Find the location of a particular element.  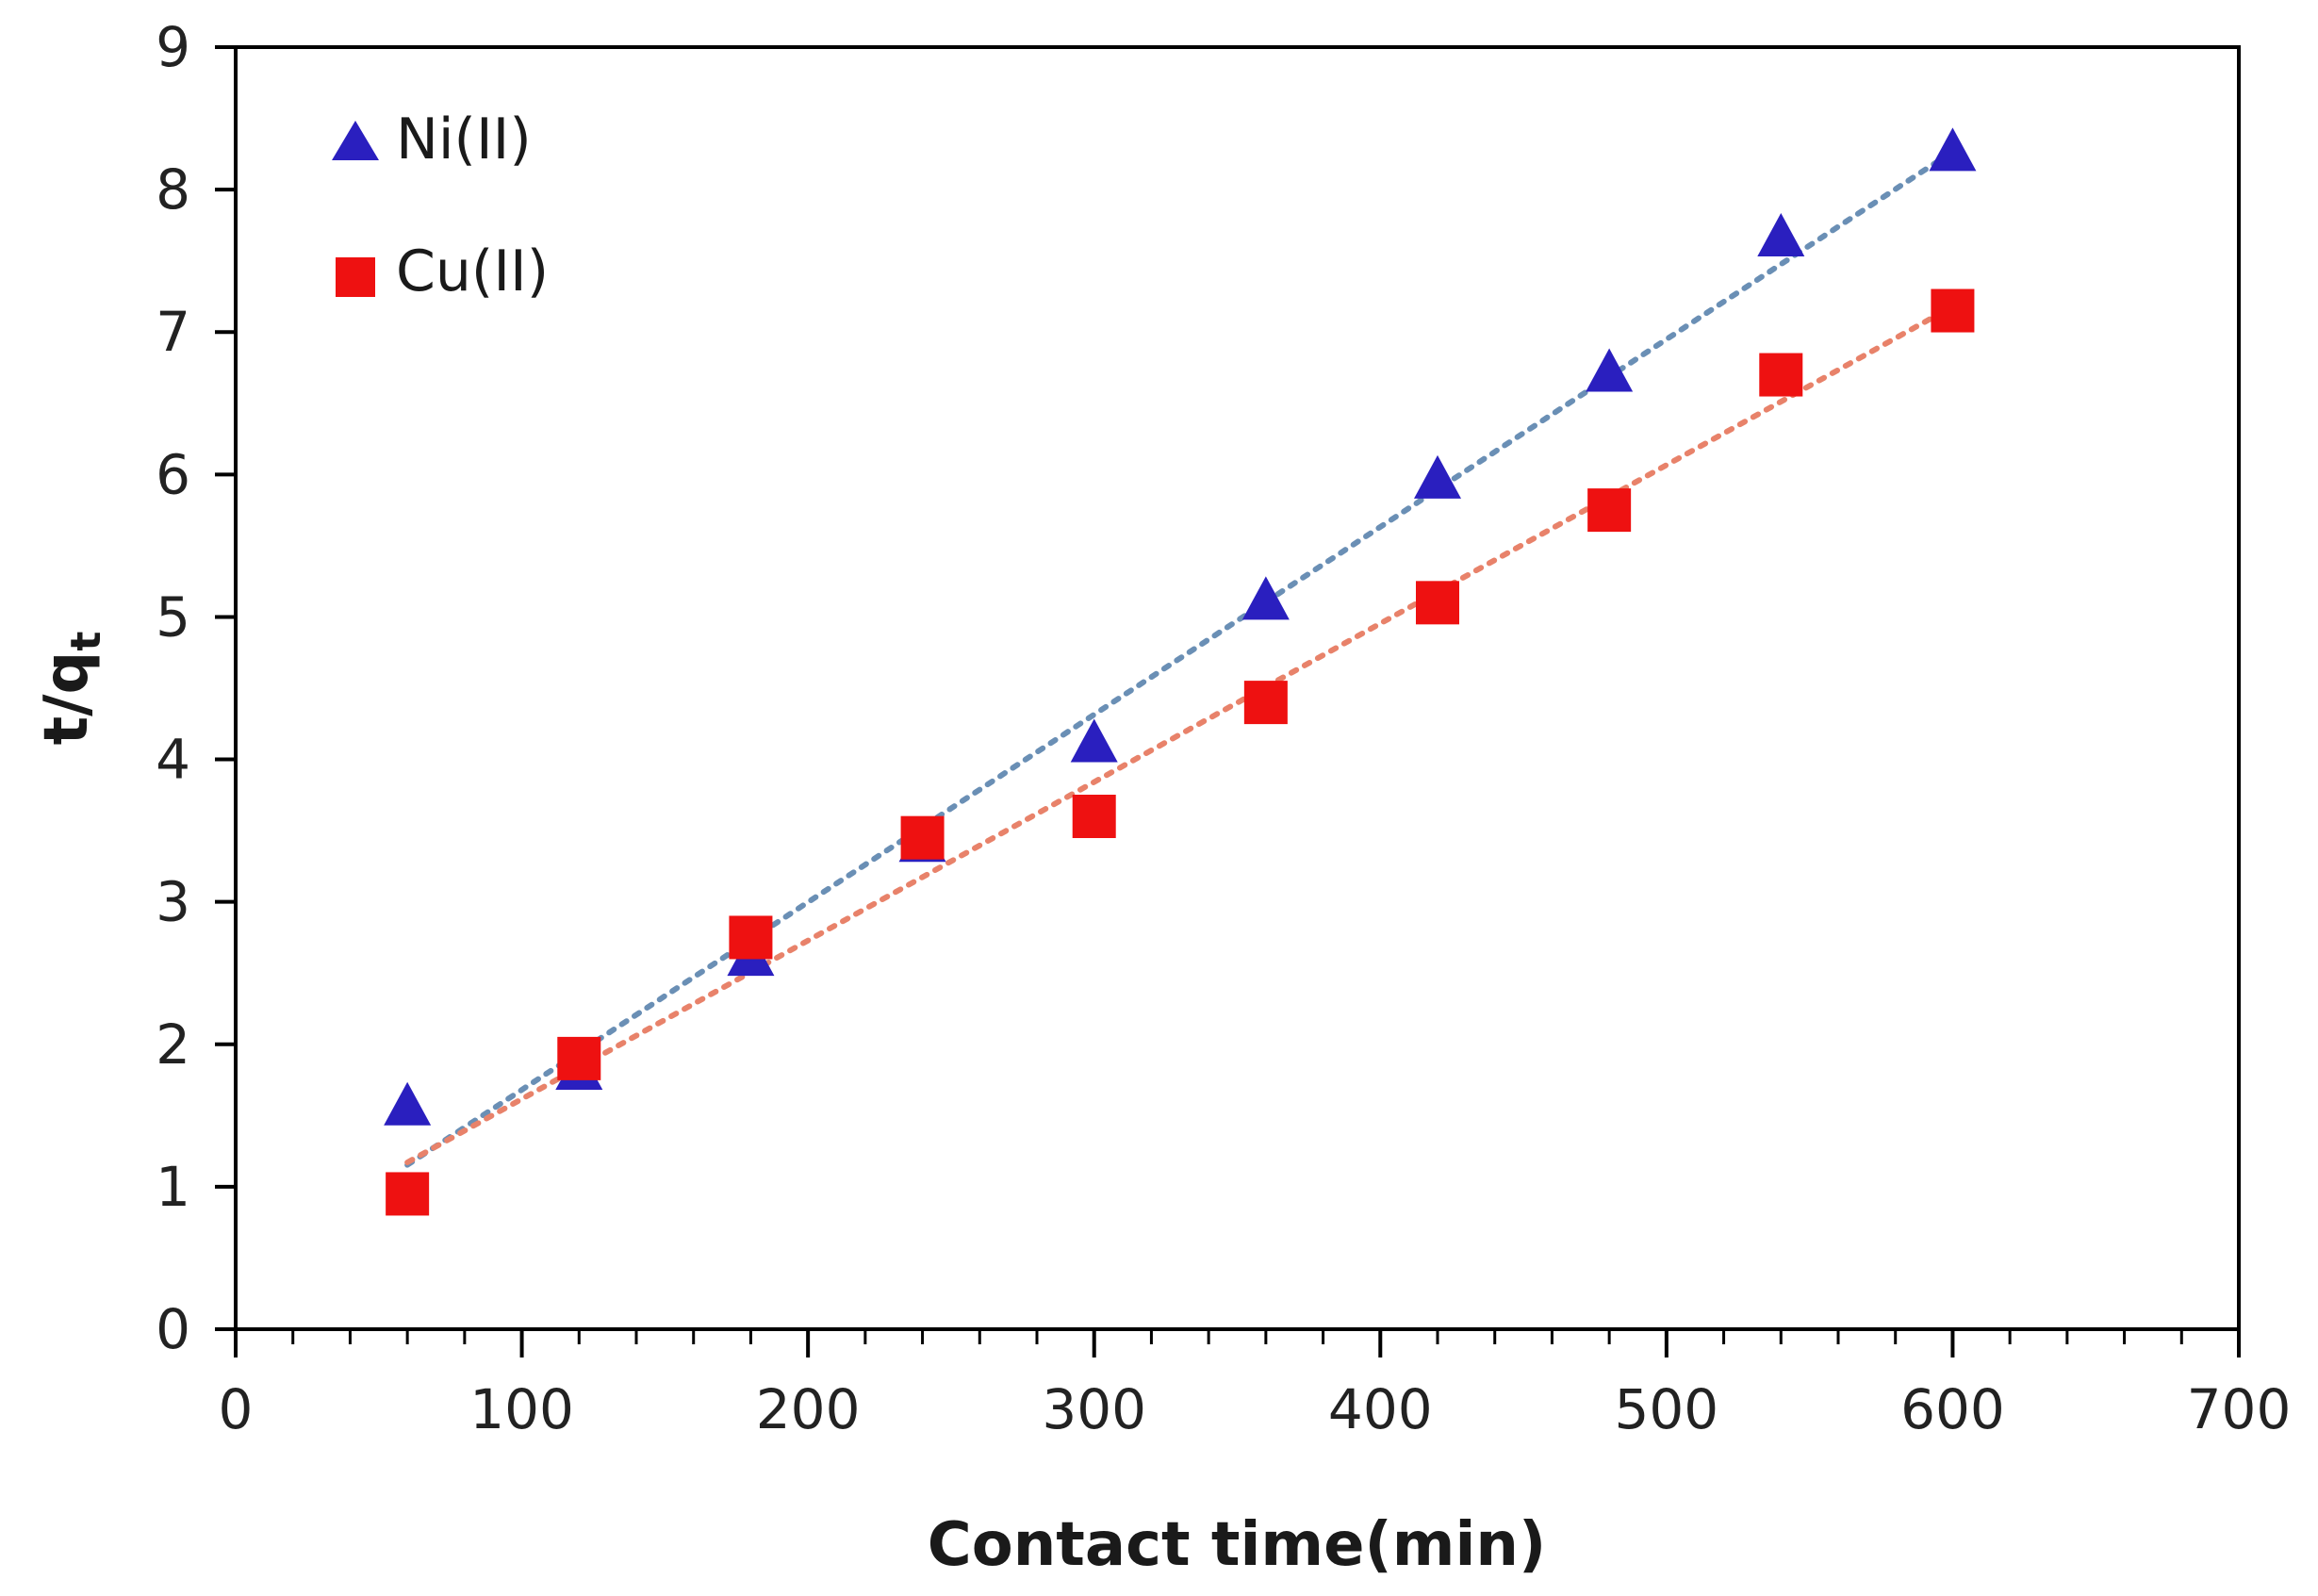

legend-label-ni: Ni(II) is located at coordinates (464, 140).